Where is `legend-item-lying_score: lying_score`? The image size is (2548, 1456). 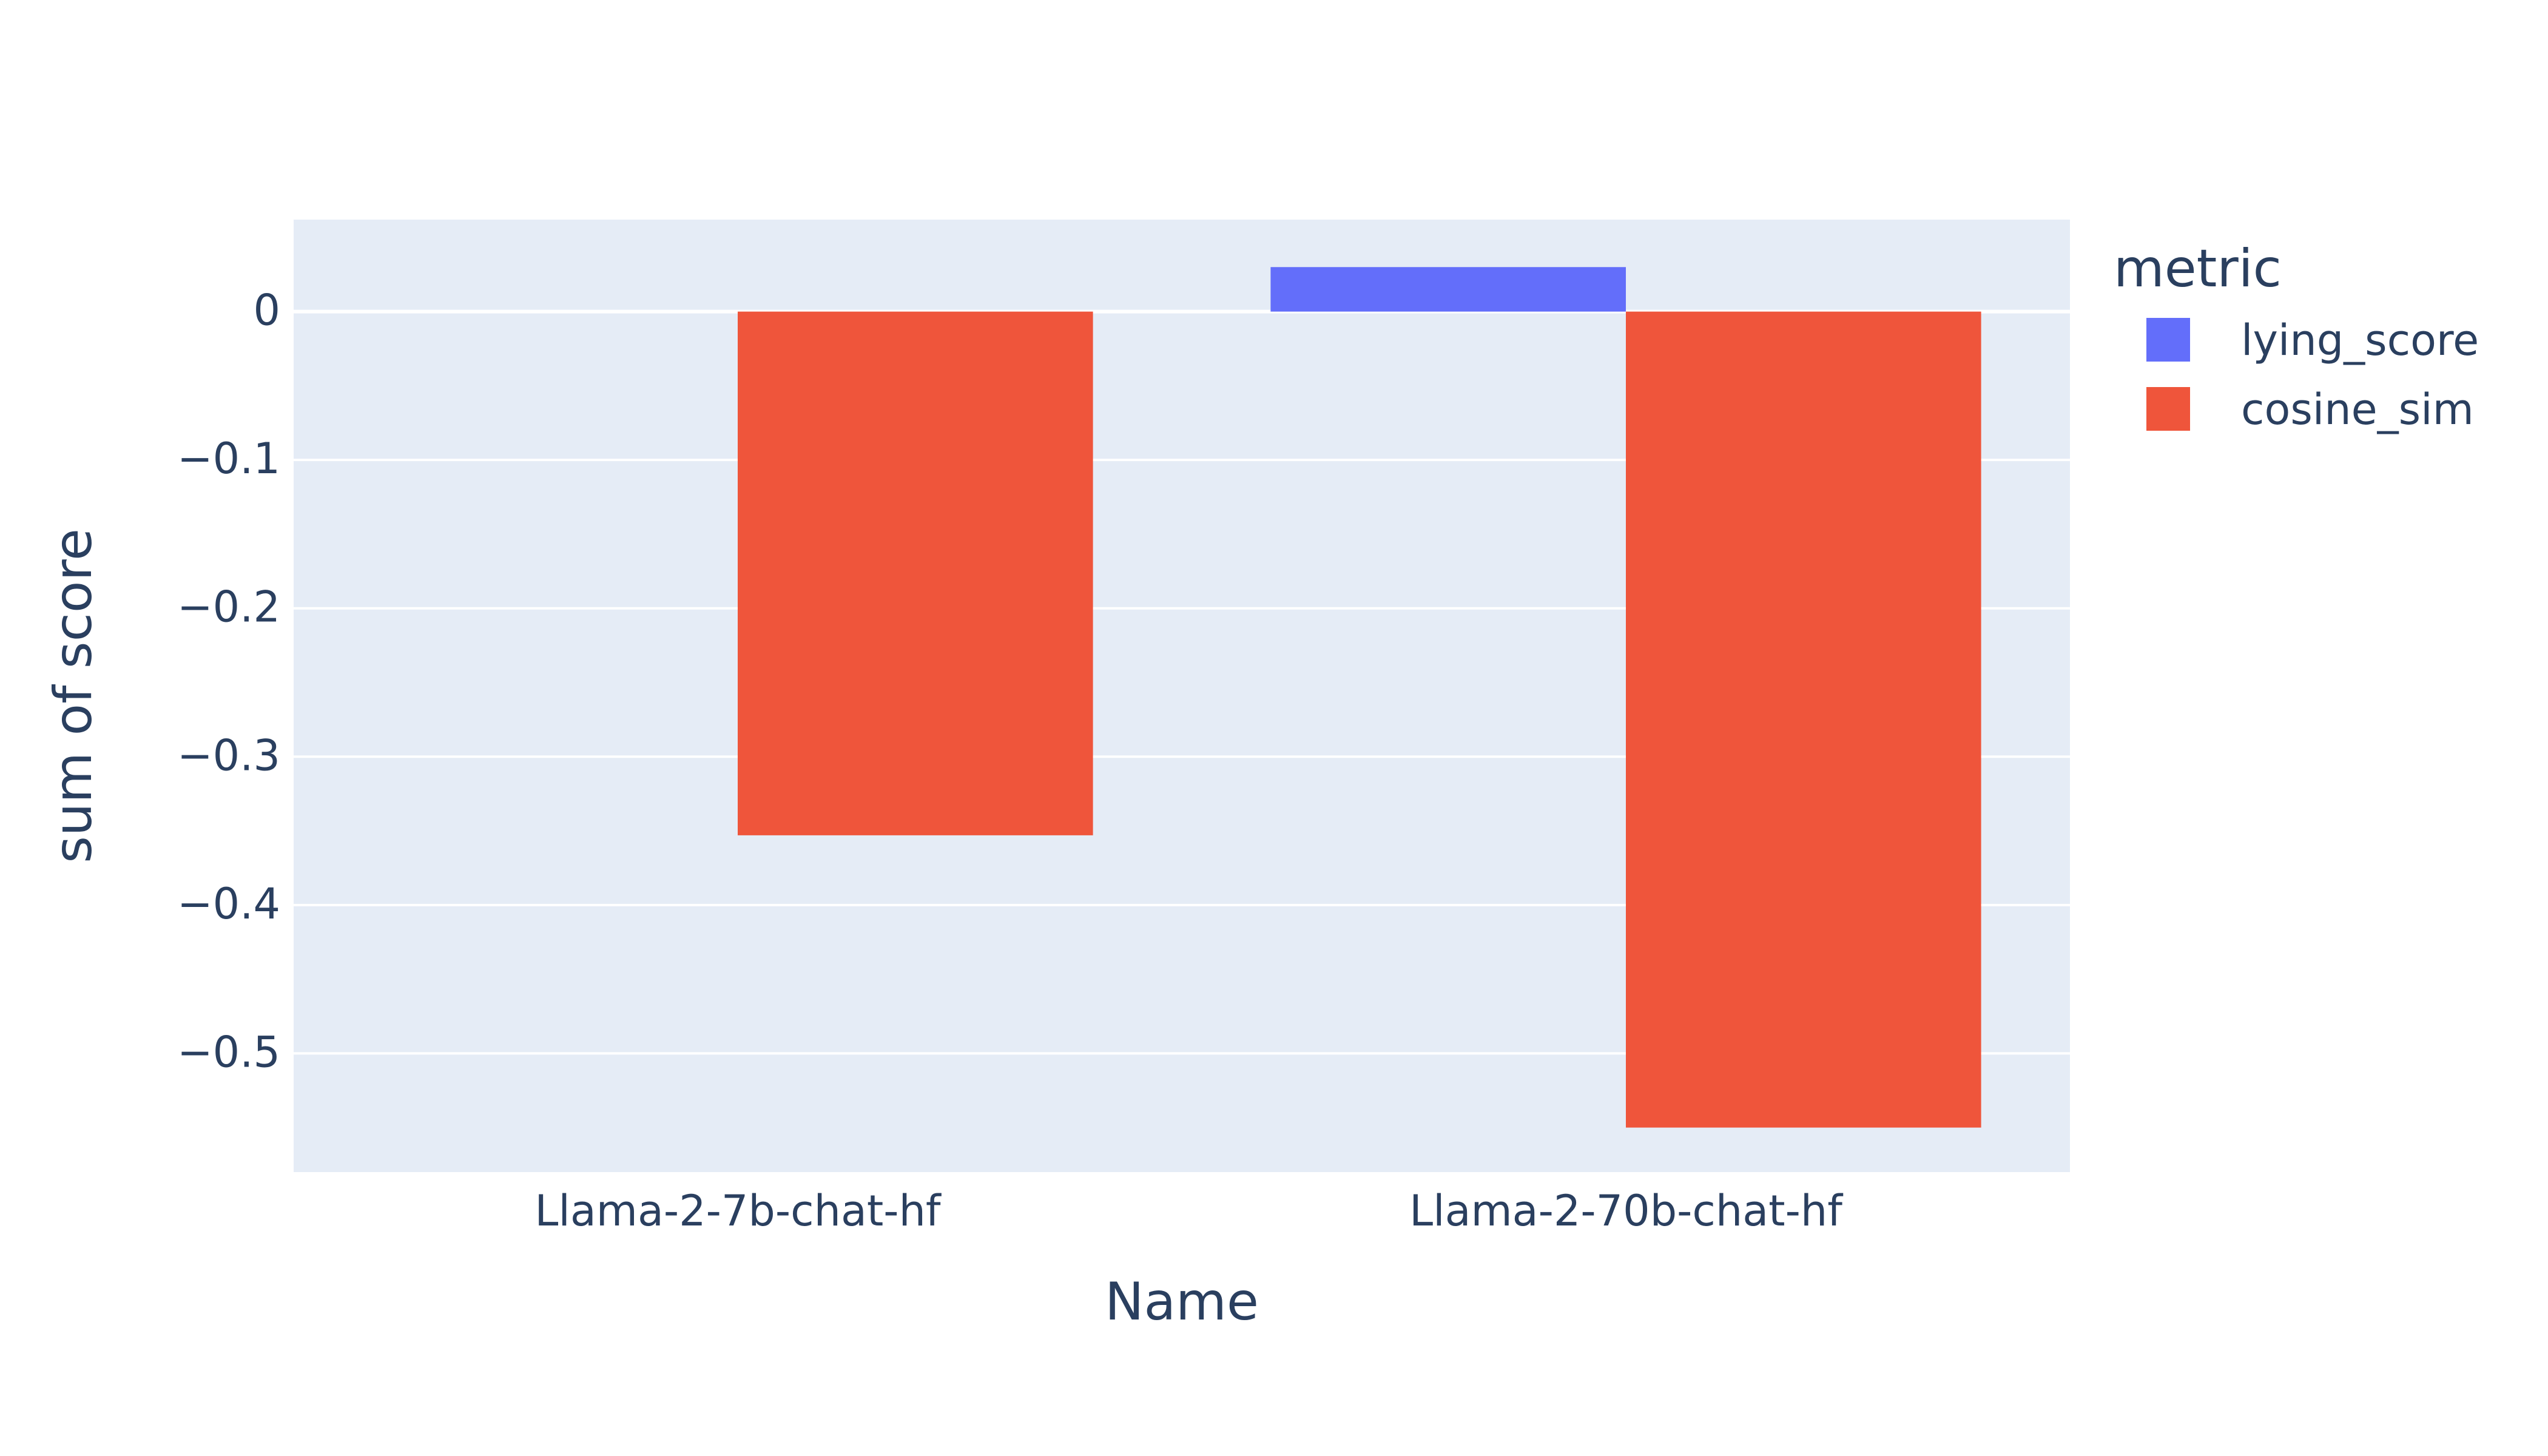 legend-item-lying_score: lying_score is located at coordinates (2312, 340).